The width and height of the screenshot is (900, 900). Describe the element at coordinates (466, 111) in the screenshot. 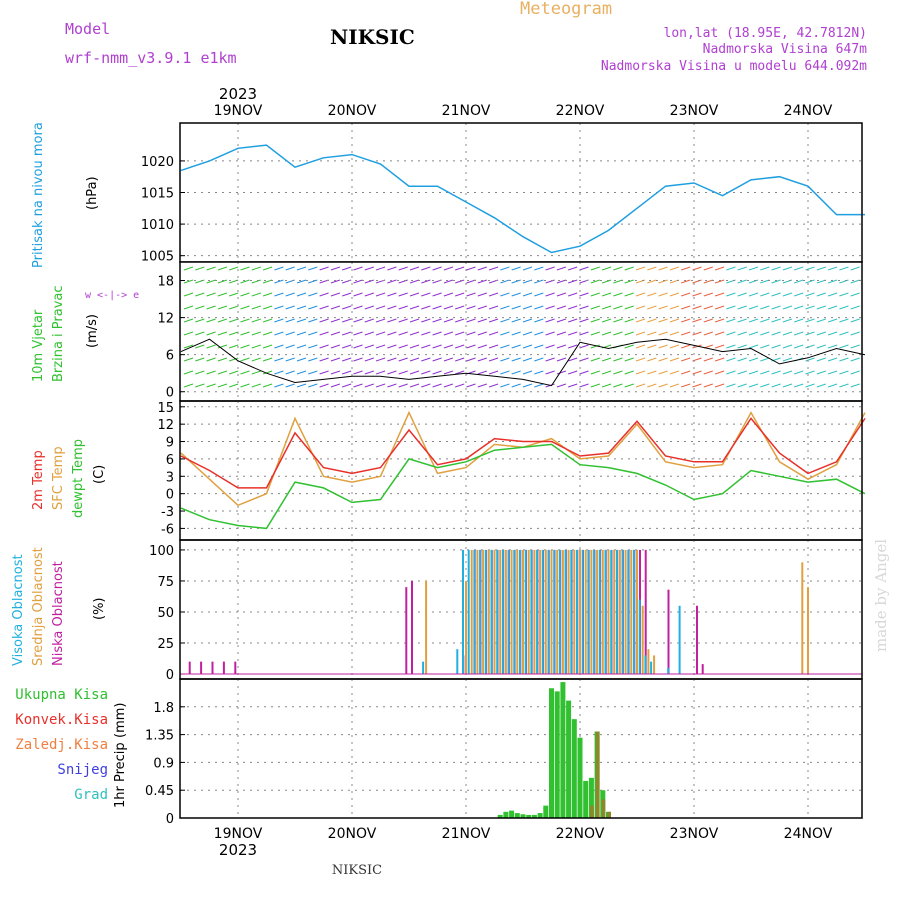

I see `x-tick-label-top: 21NOV` at that location.